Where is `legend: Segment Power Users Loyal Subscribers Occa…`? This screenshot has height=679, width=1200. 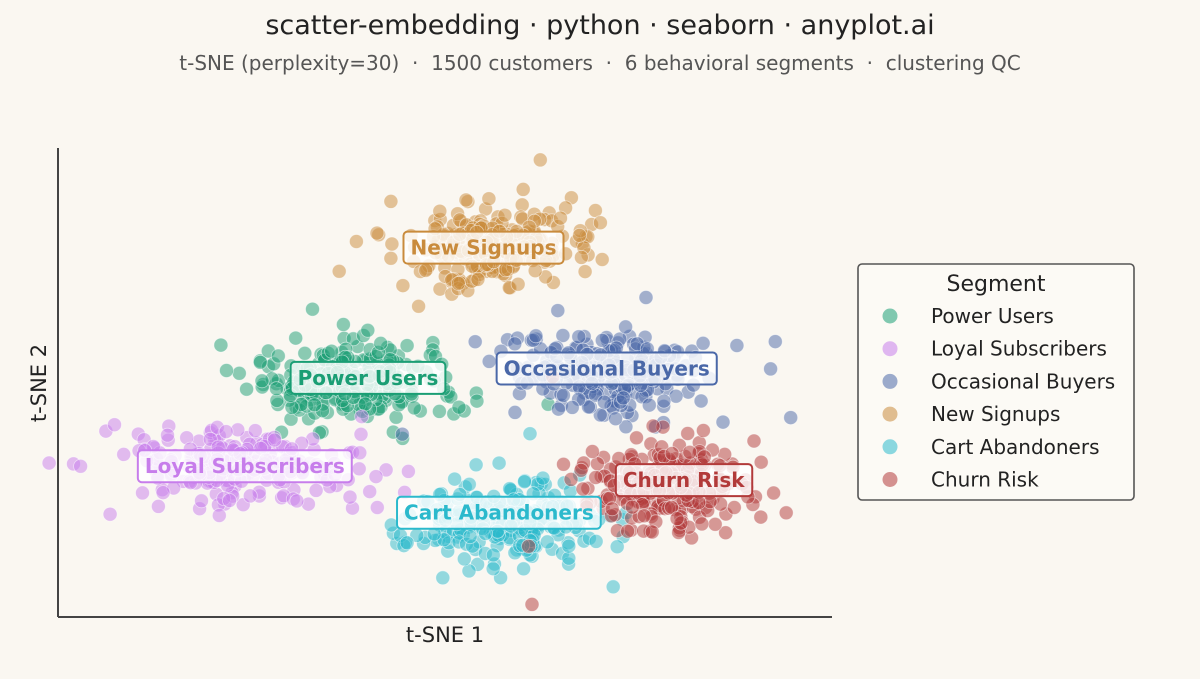
legend: Segment Power Users Loyal Subscribers Occa… is located at coordinates (996, 382).